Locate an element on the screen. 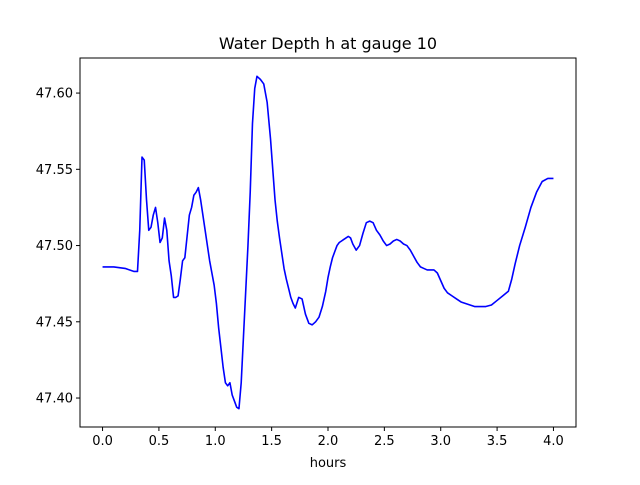 The width and height of the screenshot is (640, 485). x-tick-label: 4.0 is located at coordinates (553, 441).